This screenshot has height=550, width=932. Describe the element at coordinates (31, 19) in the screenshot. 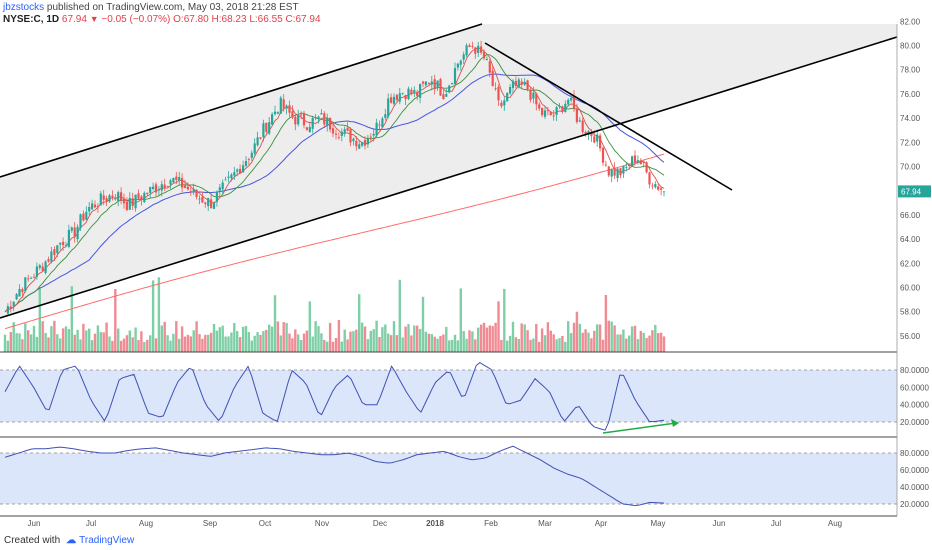

I see `symbol-label: NYSE:C, 1D` at that location.